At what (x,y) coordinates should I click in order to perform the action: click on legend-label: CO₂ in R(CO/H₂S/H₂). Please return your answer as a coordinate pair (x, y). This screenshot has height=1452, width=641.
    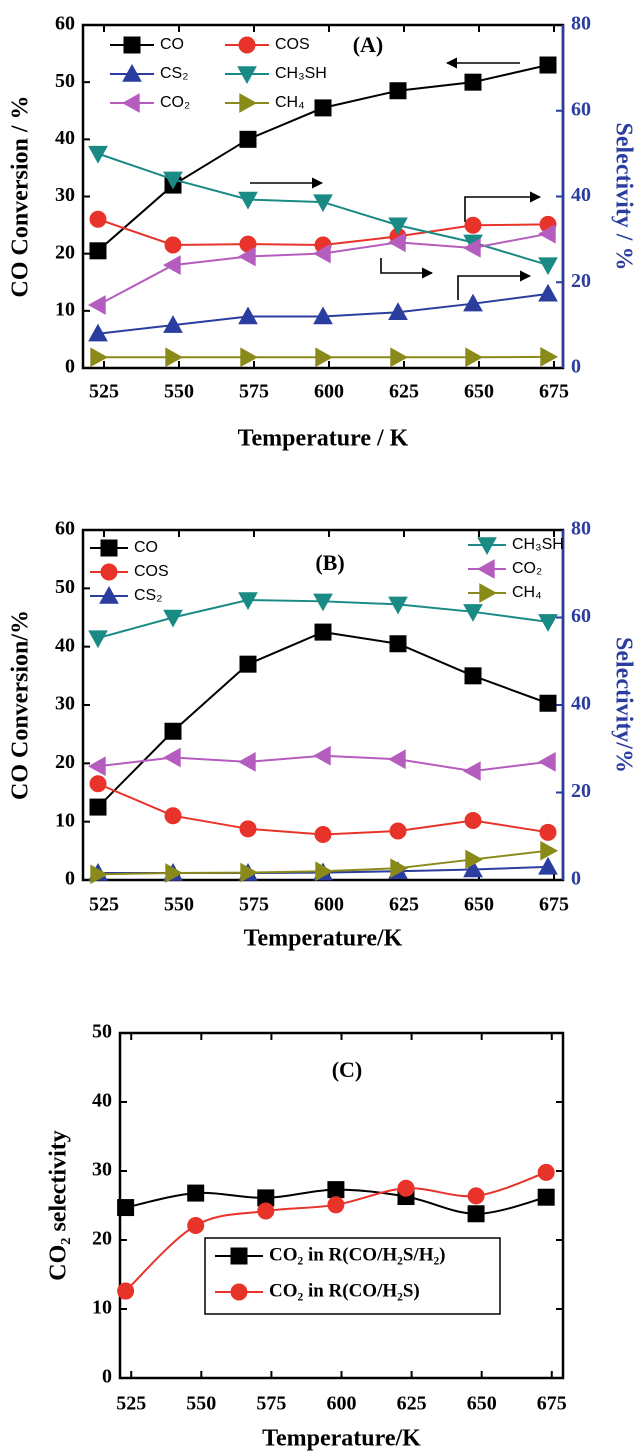
    Looking at the image, I should click on (357, 1254).